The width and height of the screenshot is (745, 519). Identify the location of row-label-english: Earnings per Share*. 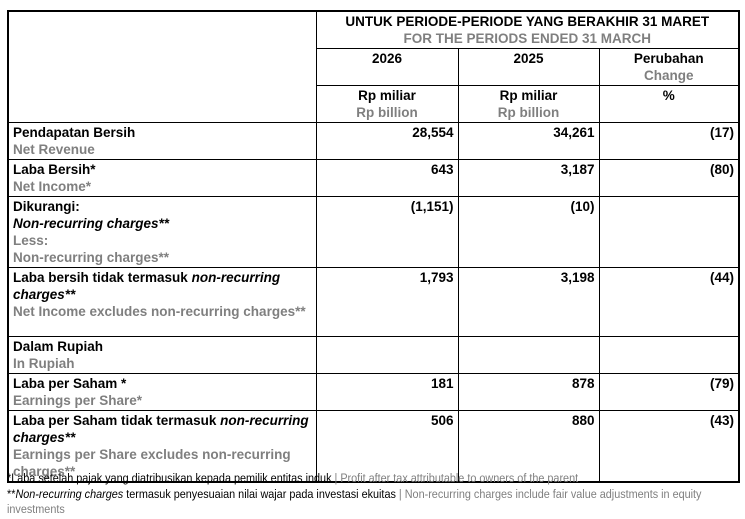
(78, 400).